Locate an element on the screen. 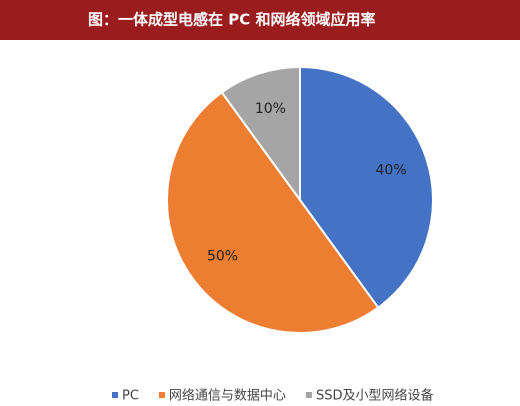 The image size is (520, 406). legend-label: 网络通信与数据中心 is located at coordinates (227, 396).